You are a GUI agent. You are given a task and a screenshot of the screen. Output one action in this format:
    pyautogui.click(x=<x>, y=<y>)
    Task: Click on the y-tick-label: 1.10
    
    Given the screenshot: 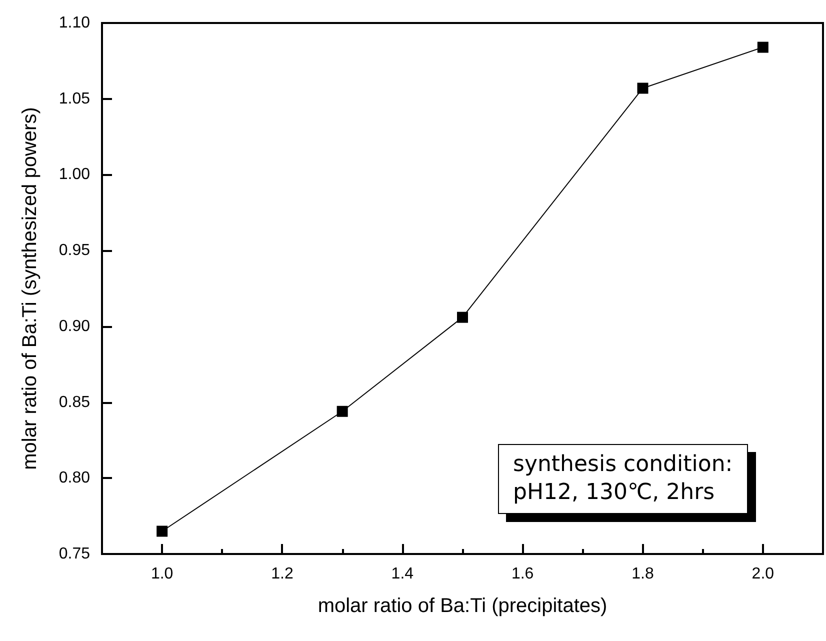 What is the action you would take?
    pyautogui.click(x=74, y=23)
    